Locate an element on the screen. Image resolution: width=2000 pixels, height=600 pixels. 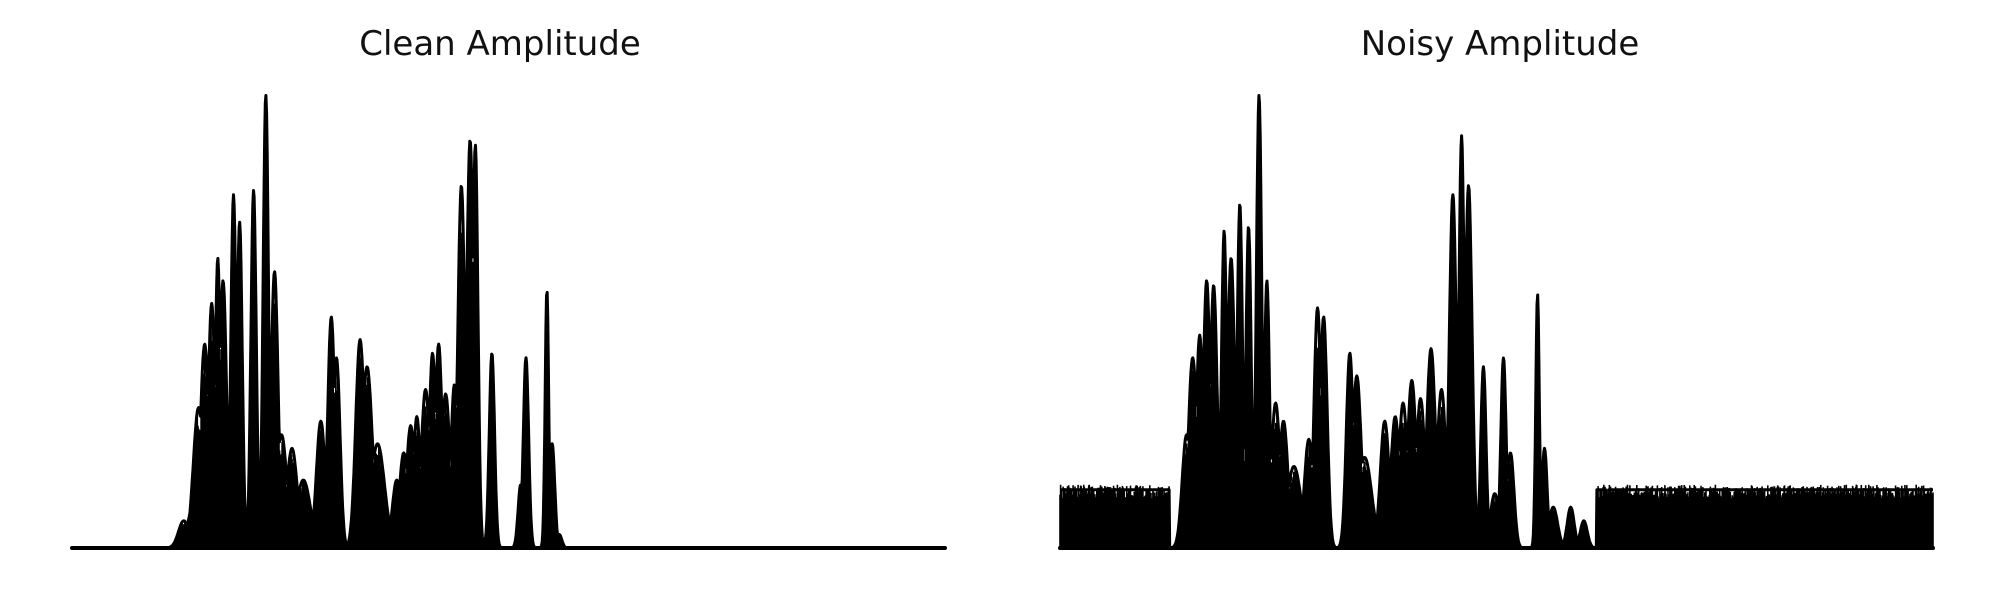
chart-title: Clean Amplitude is located at coordinates (500, 44).